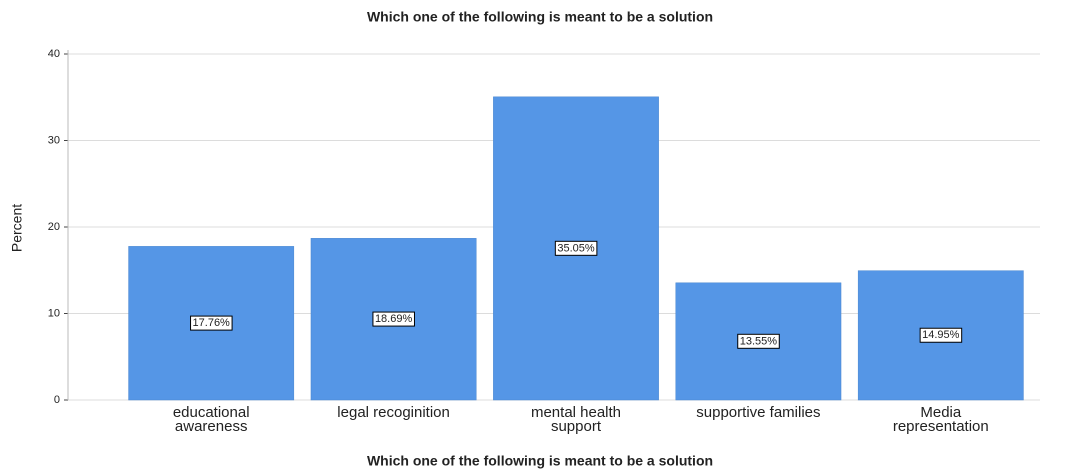 The height and width of the screenshot is (471, 1070). What do you see at coordinates (576, 419) in the screenshot?
I see `x-tick-label: mental health support` at bounding box center [576, 419].